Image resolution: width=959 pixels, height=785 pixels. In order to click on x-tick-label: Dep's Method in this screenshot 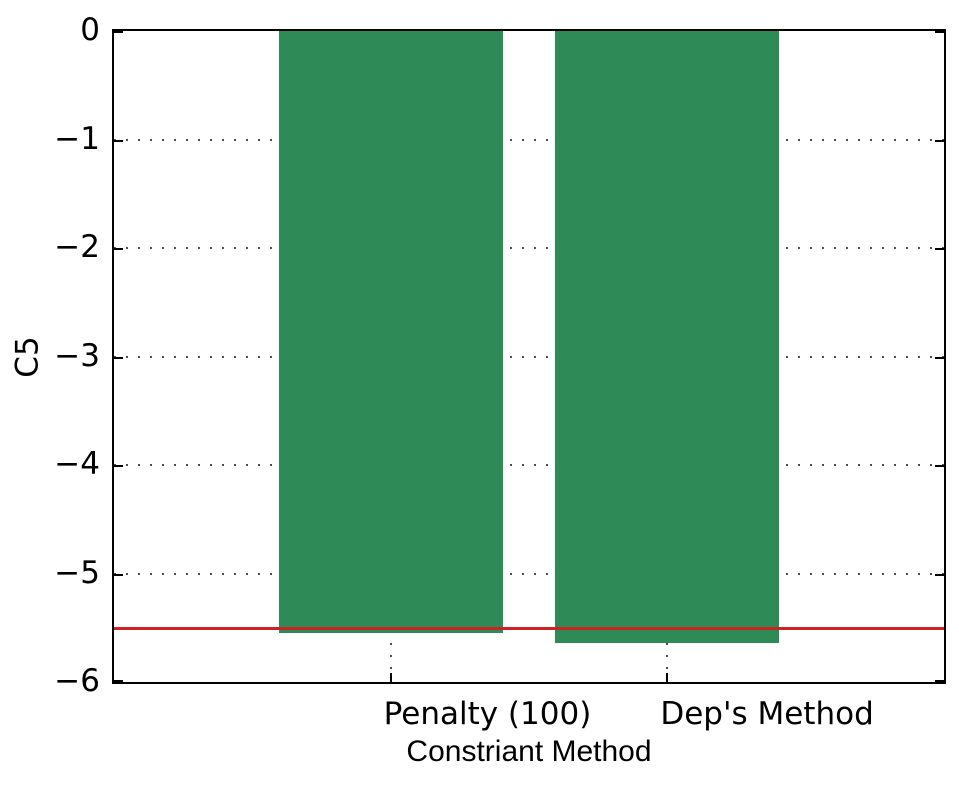, I will do `click(767, 714)`.